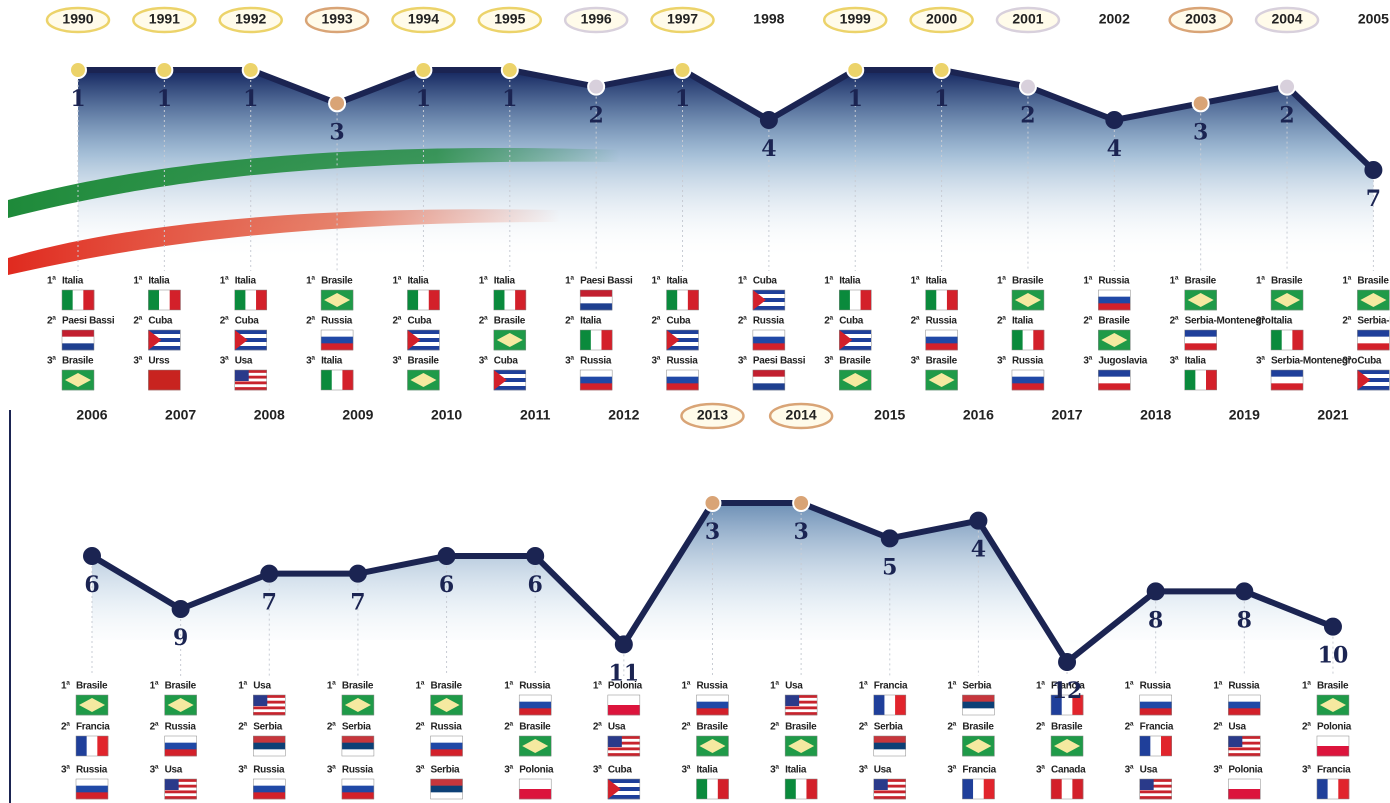 The width and height of the screenshot is (1390, 803). Describe the element at coordinates (160, 321) in the screenshot. I see `team-name: Cuba` at that location.